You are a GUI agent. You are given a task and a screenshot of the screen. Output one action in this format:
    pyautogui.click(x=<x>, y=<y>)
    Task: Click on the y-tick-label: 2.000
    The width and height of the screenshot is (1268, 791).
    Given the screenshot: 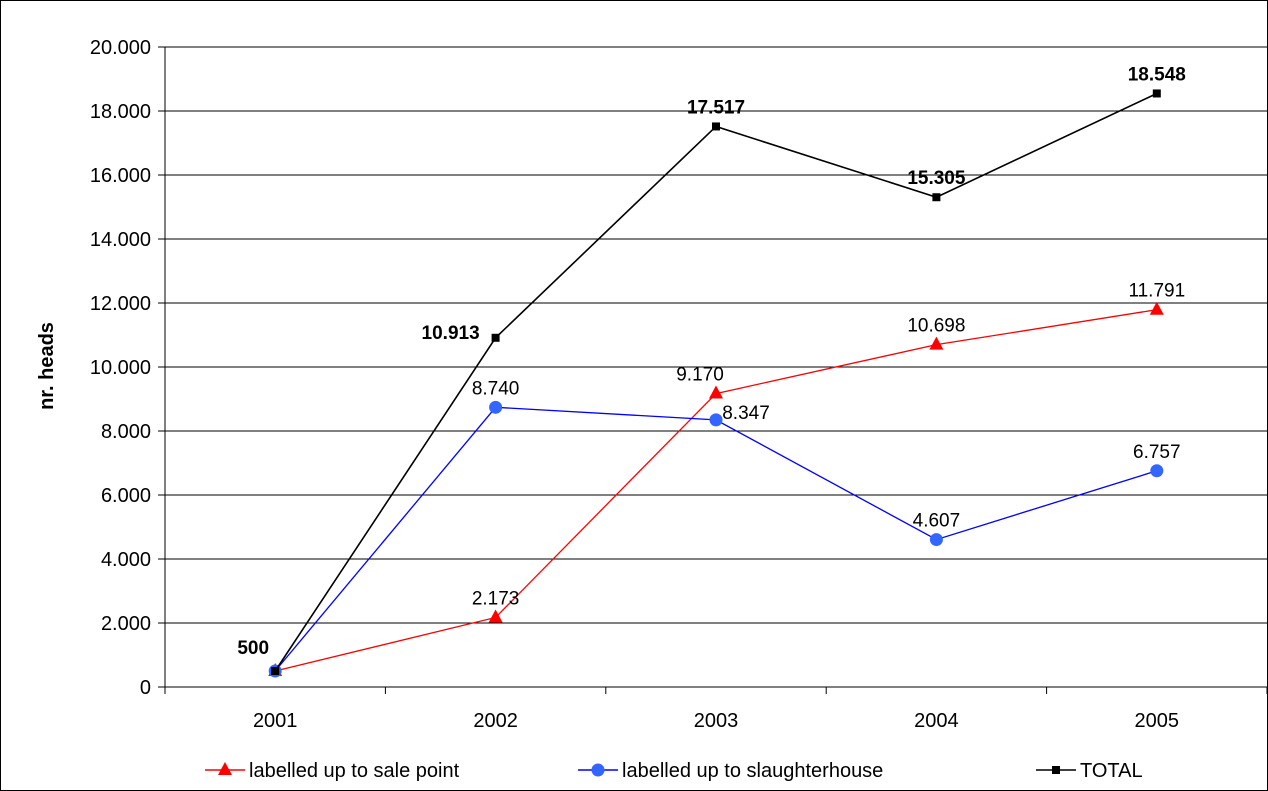 What is the action you would take?
    pyautogui.click(x=126, y=624)
    